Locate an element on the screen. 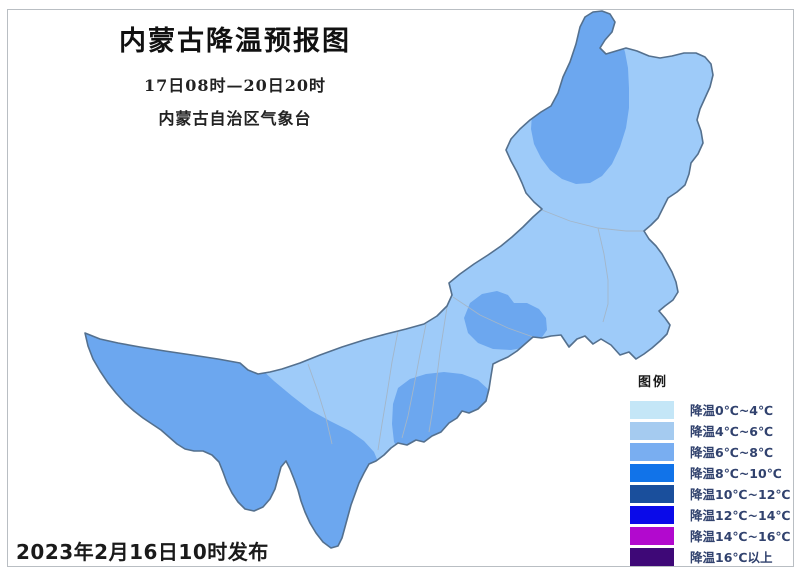 Image resolution: width=800 pixels, height=572 pixels. forecast-period: 17日08时—20日20时 is located at coordinates (235, 86).